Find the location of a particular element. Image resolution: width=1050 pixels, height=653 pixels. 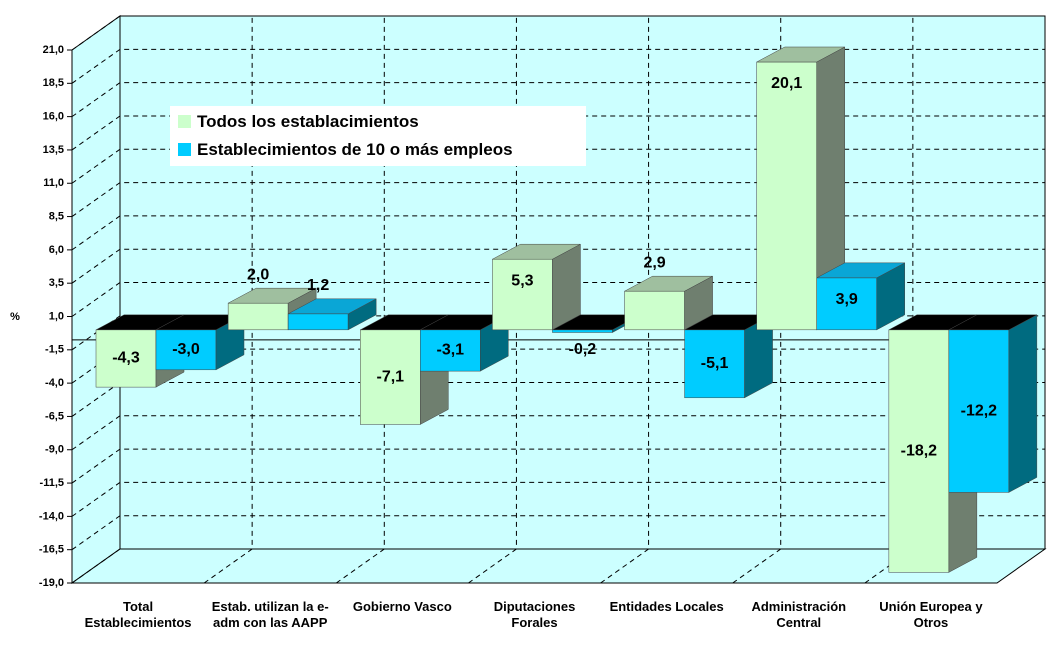

x-tick-label: Gobierno Vasco is located at coordinates (402, 606).